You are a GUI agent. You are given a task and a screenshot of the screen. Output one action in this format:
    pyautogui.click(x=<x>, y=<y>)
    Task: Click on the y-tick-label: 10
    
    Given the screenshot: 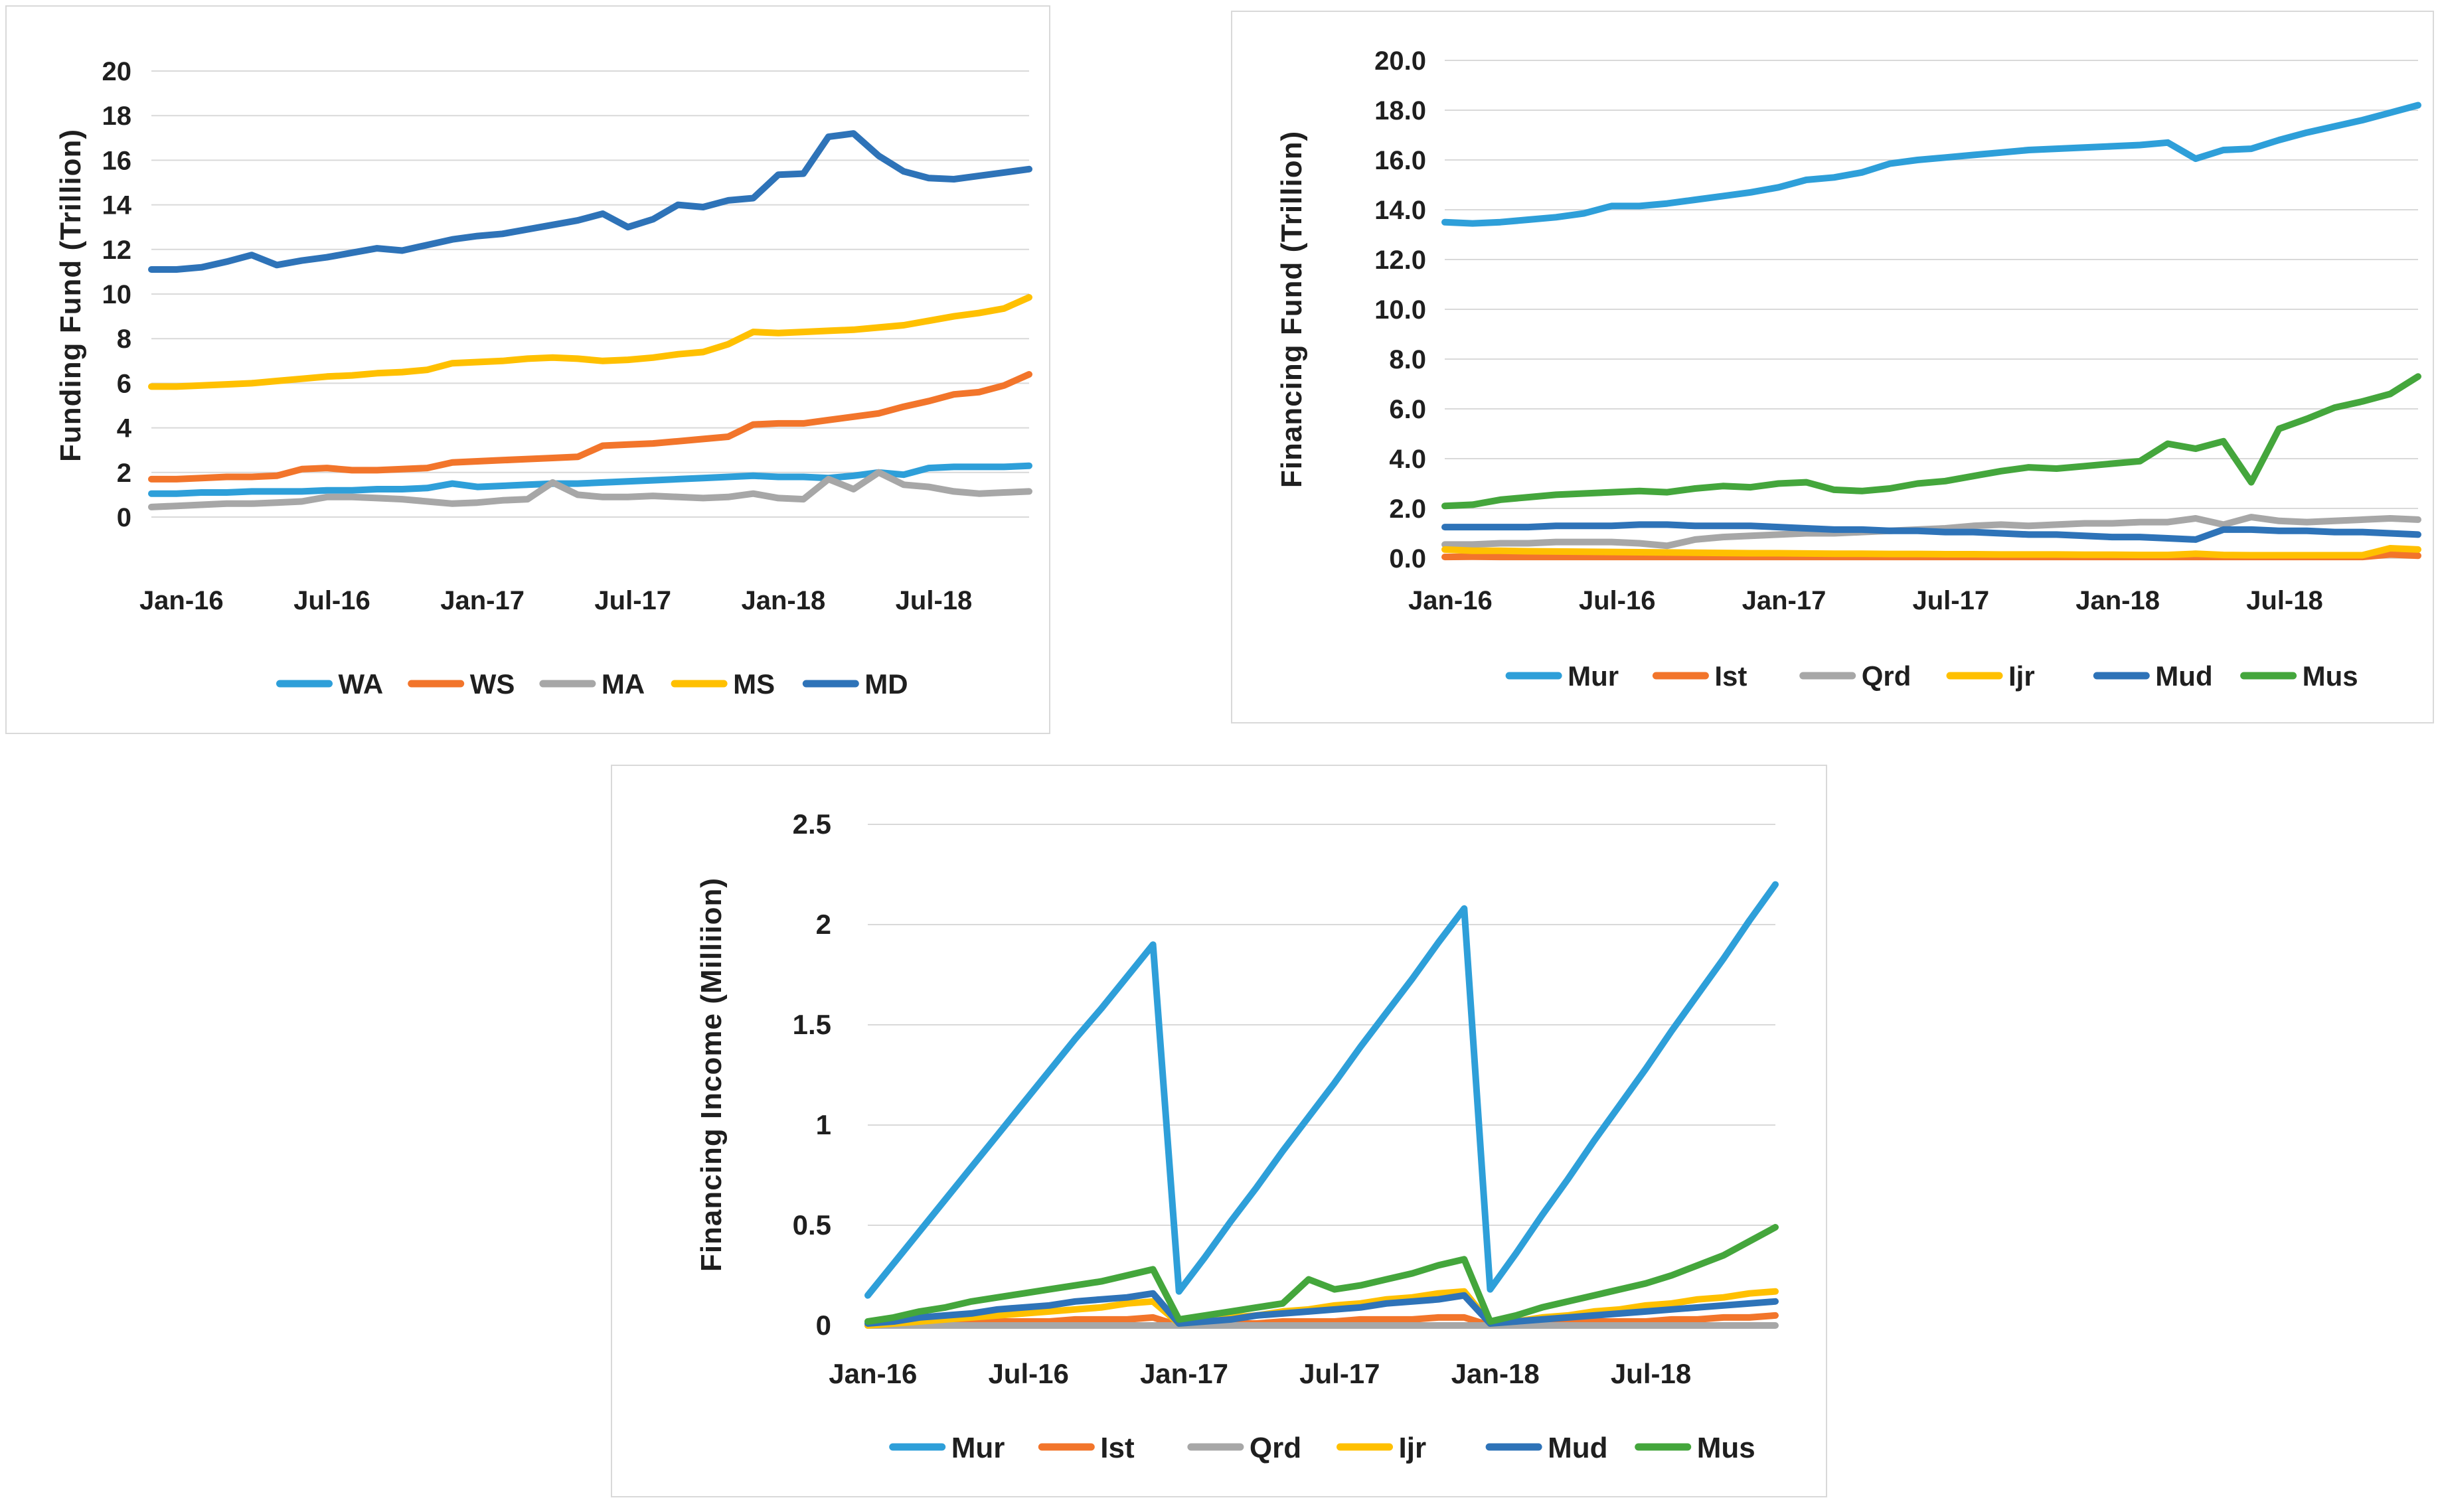 What is the action you would take?
    pyautogui.click(x=117, y=294)
    